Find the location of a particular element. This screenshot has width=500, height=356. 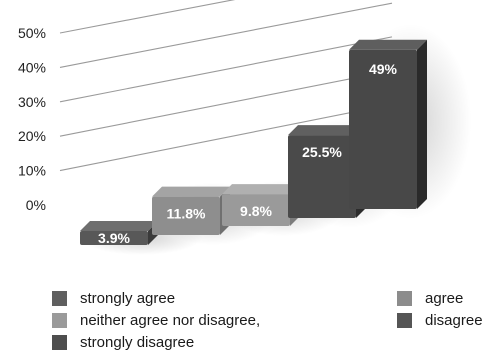

data-label: 9.8% is located at coordinates (256, 211).